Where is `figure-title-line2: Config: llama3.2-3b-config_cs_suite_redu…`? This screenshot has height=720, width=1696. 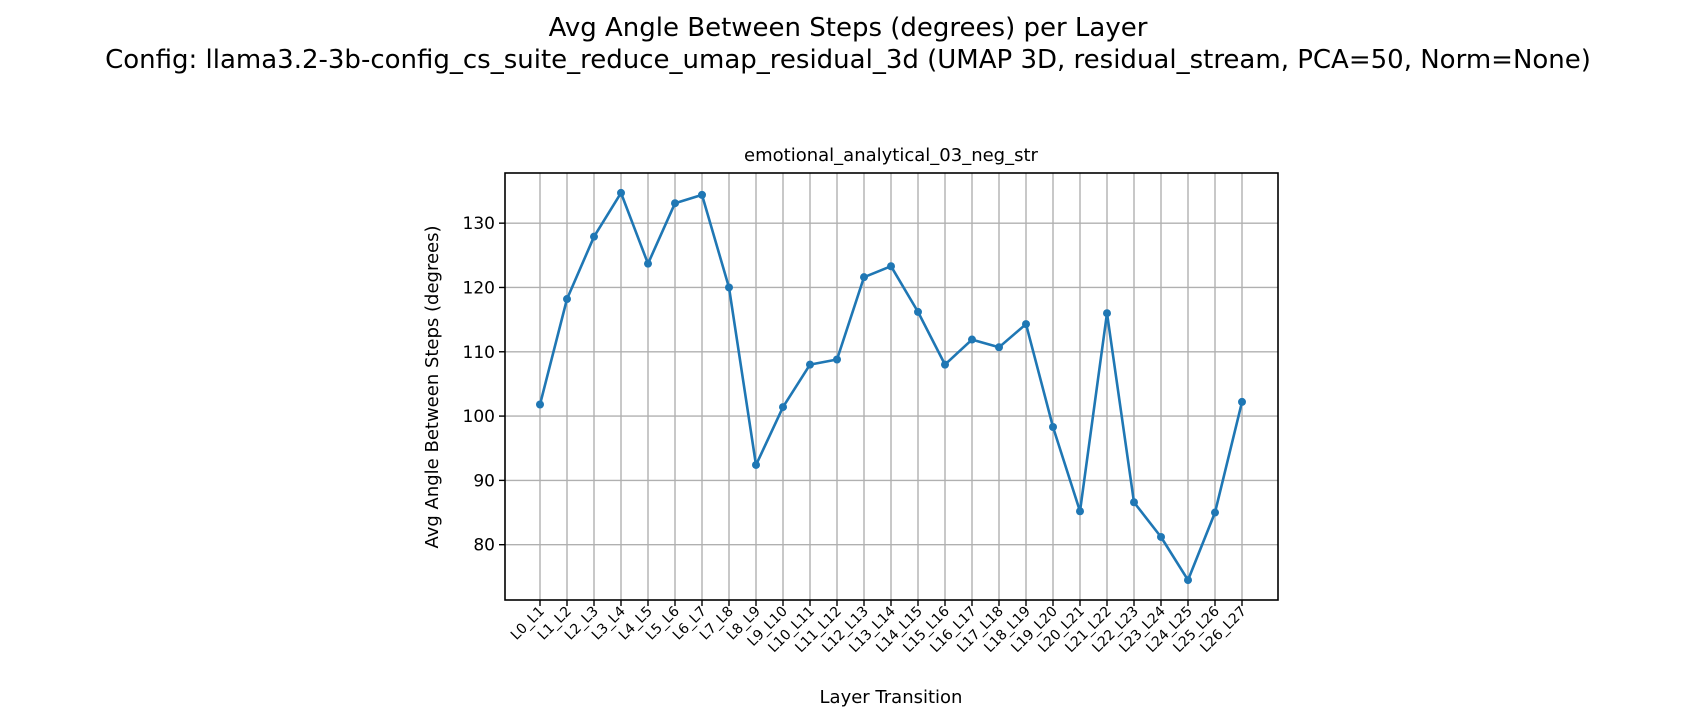 figure-title-line2: Config: llama3.2-3b-config_cs_suite_redu… is located at coordinates (848, 60).